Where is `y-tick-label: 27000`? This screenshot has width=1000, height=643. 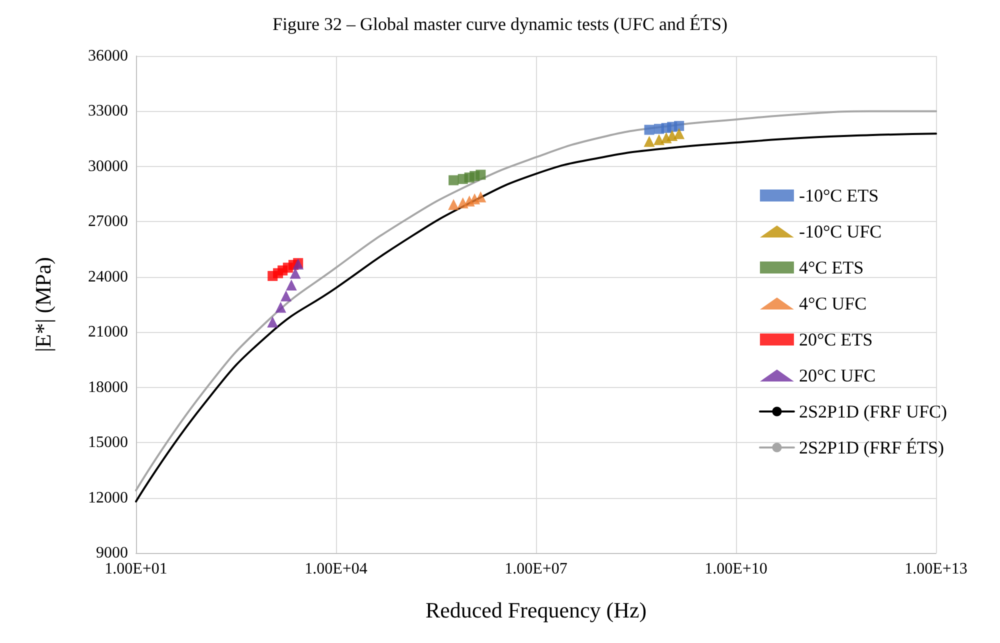 y-tick-label: 27000 is located at coordinates (108, 221).